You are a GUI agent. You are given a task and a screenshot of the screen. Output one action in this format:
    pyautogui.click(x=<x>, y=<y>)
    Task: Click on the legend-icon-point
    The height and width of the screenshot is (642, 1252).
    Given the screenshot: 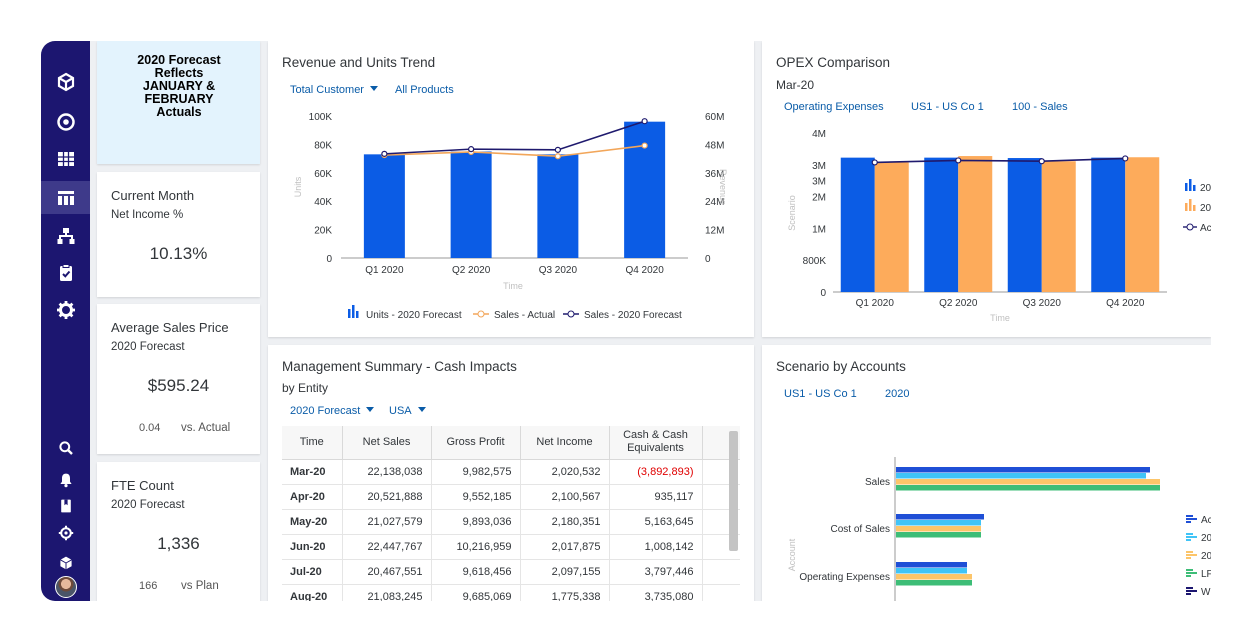 What is the action you would take?
    pyautogui.click(x=1190, y=227)
    